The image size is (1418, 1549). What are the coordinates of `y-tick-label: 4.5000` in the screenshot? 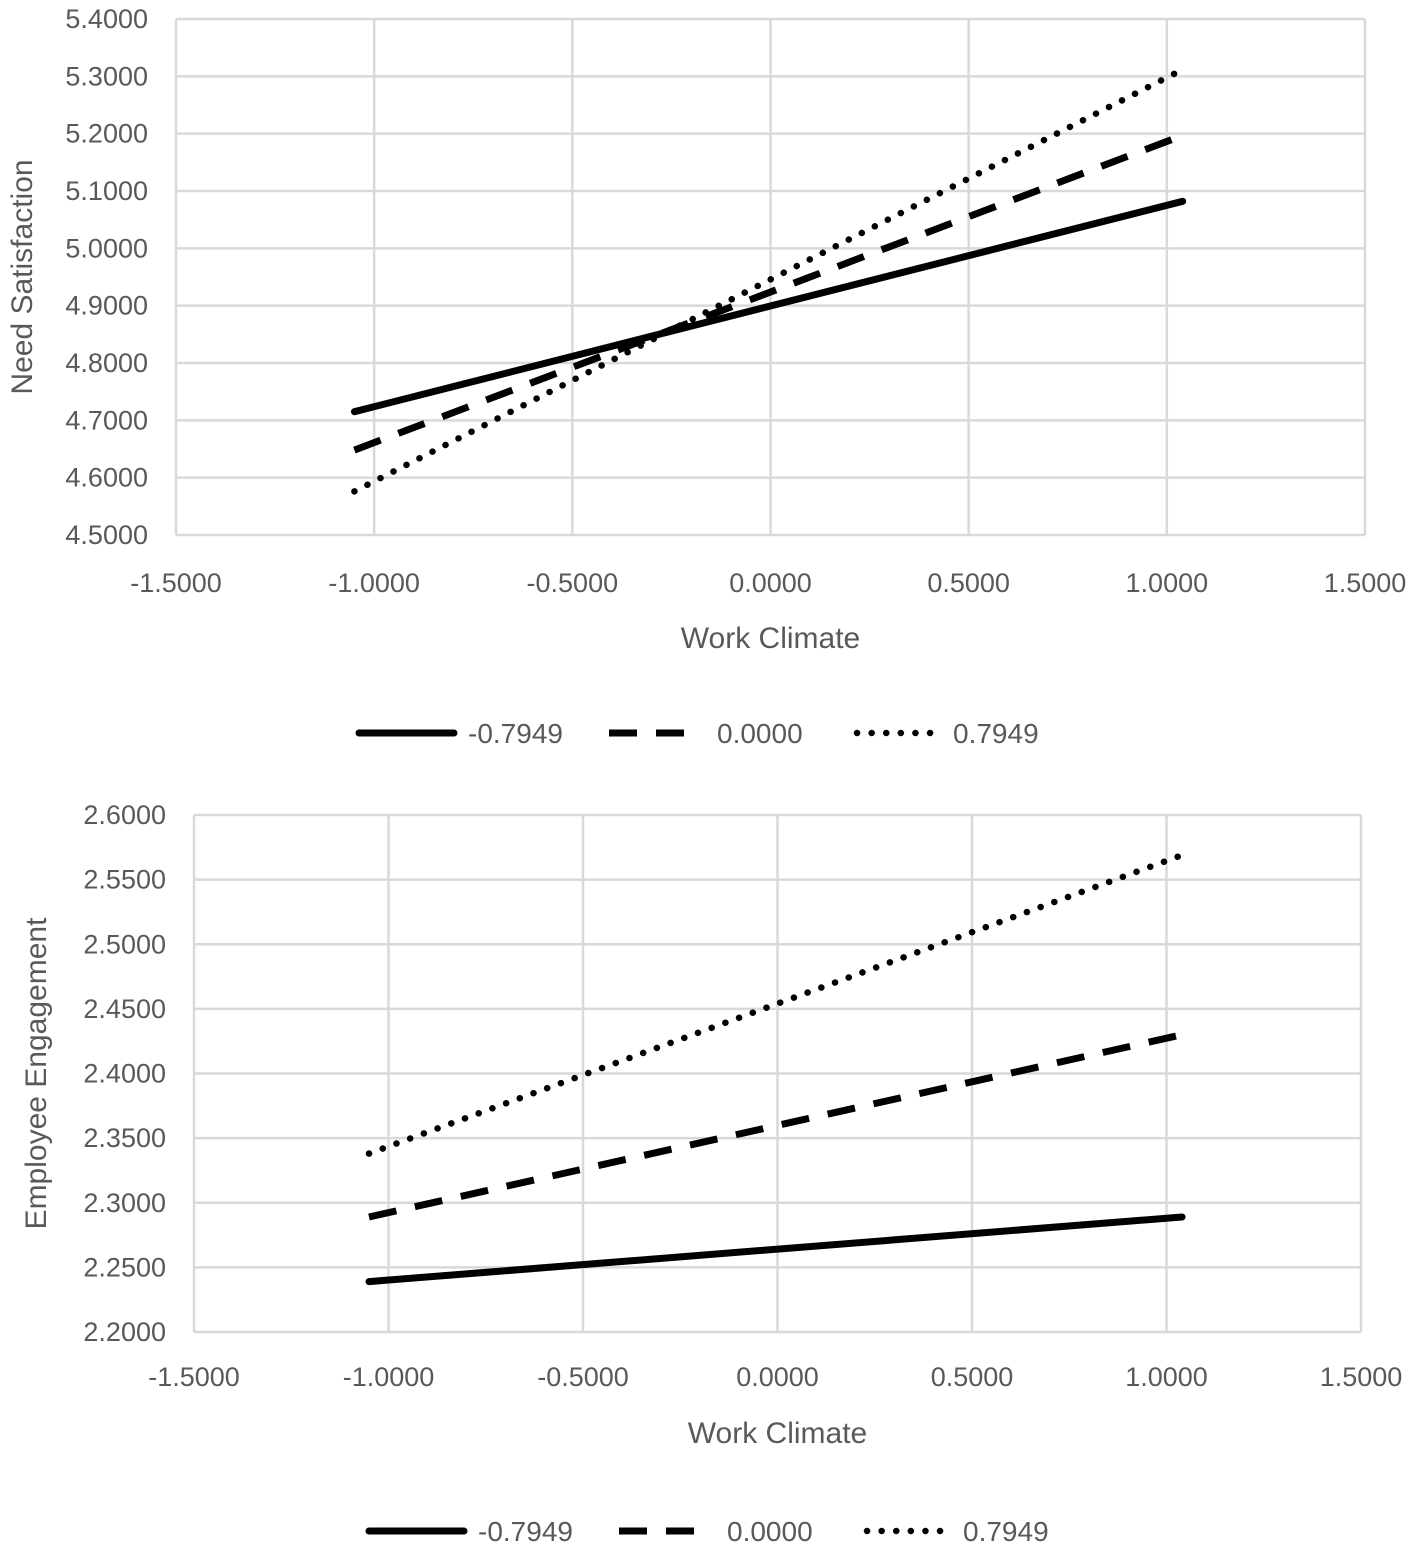 It's located at (106, 535).